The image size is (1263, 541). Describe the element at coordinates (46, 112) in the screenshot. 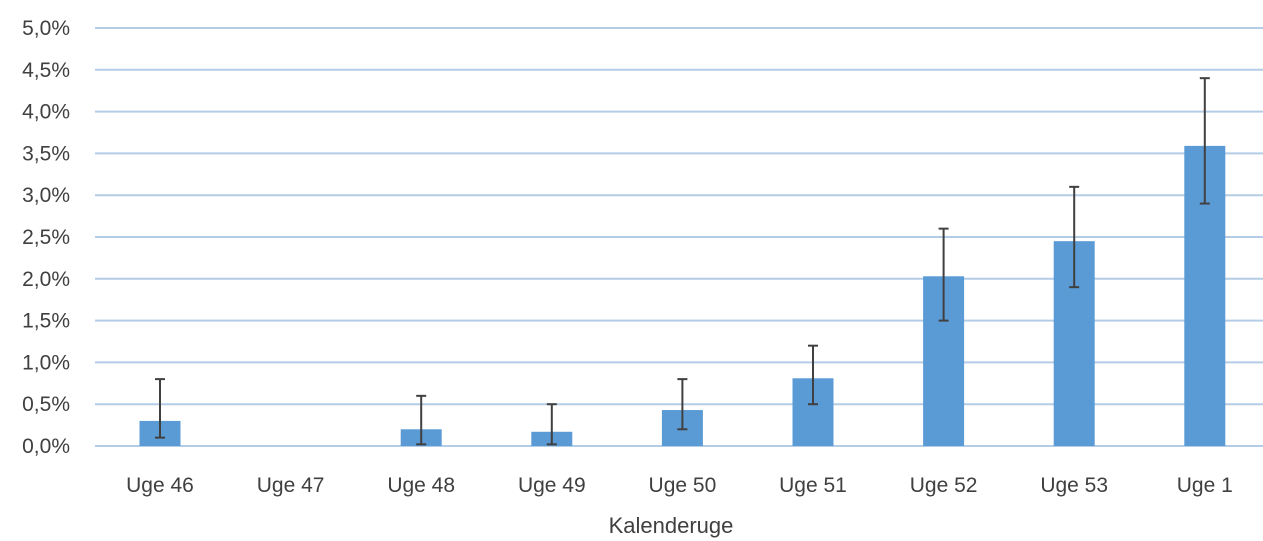

I see `y-tick-label: 4,0%` at that location.